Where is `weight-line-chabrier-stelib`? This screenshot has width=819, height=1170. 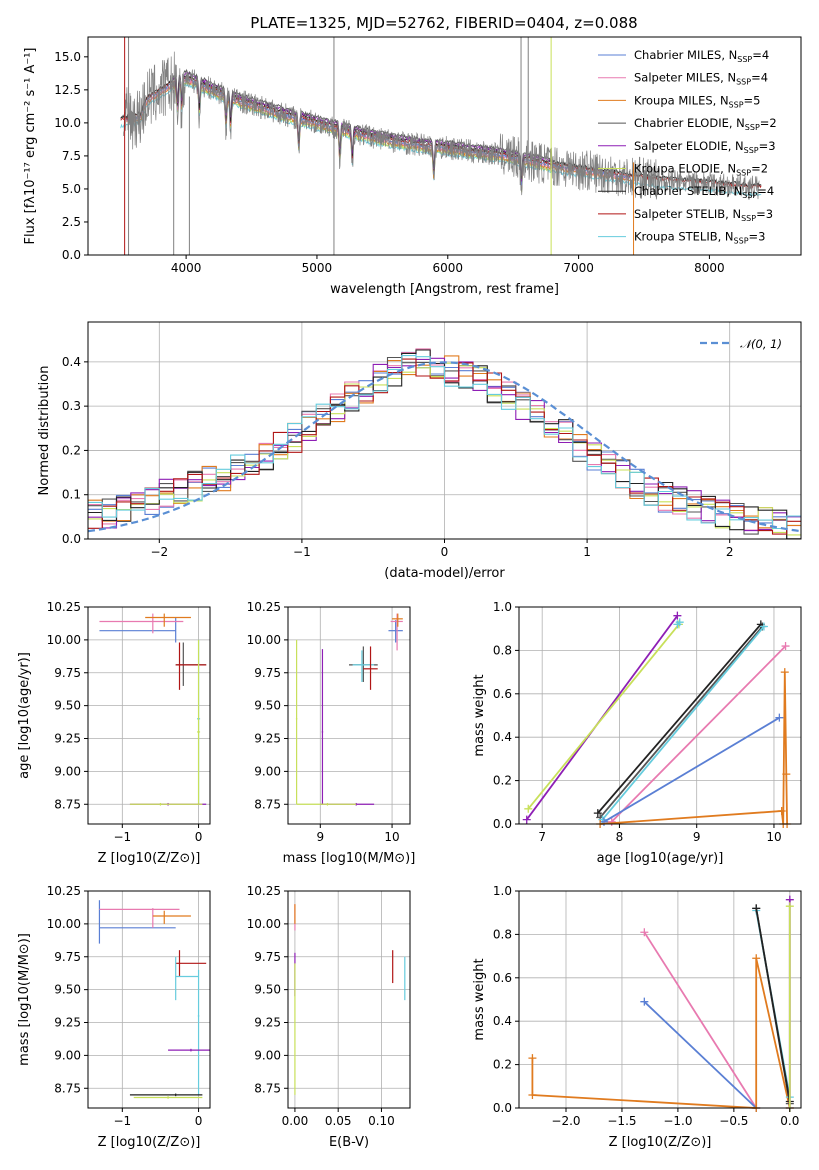 weight-line-chabrier-stelib is located at coordinates (679, 718).